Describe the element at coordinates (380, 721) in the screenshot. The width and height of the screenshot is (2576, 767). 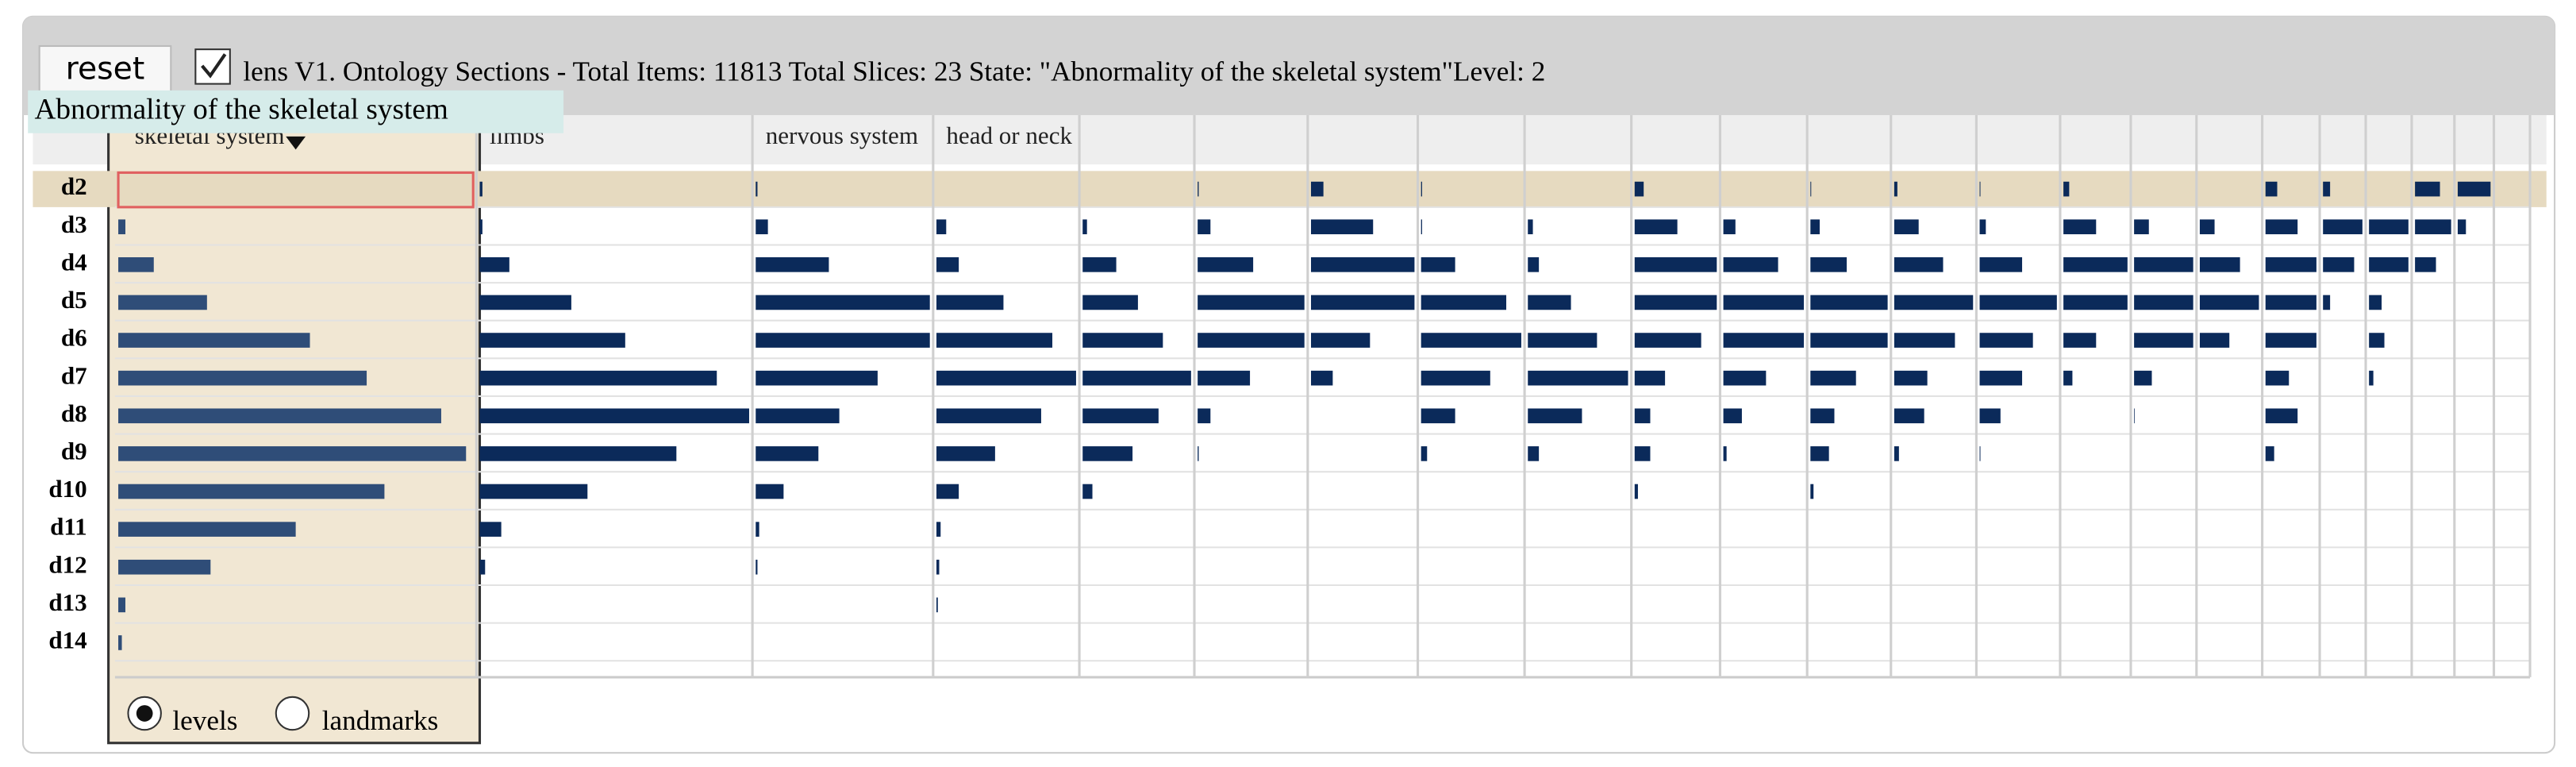
I see `radio-label: landmarks` at that location.